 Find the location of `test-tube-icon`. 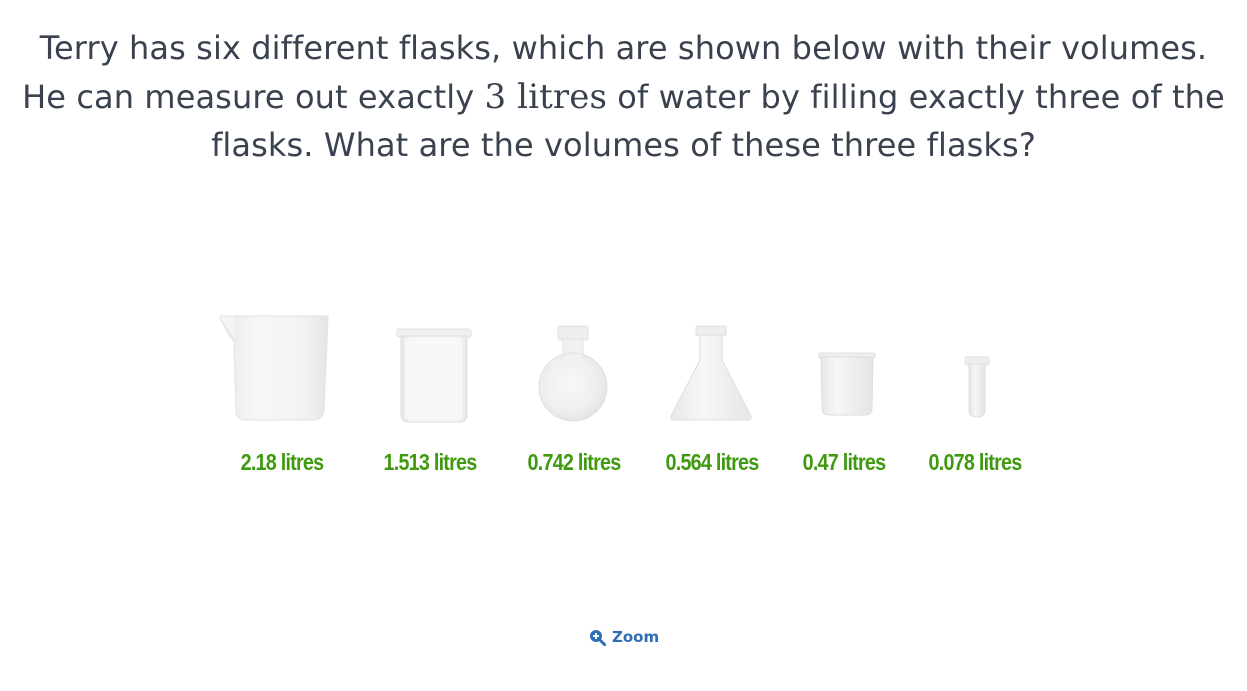

test-tube-icon is located at coordinates (977, 387).